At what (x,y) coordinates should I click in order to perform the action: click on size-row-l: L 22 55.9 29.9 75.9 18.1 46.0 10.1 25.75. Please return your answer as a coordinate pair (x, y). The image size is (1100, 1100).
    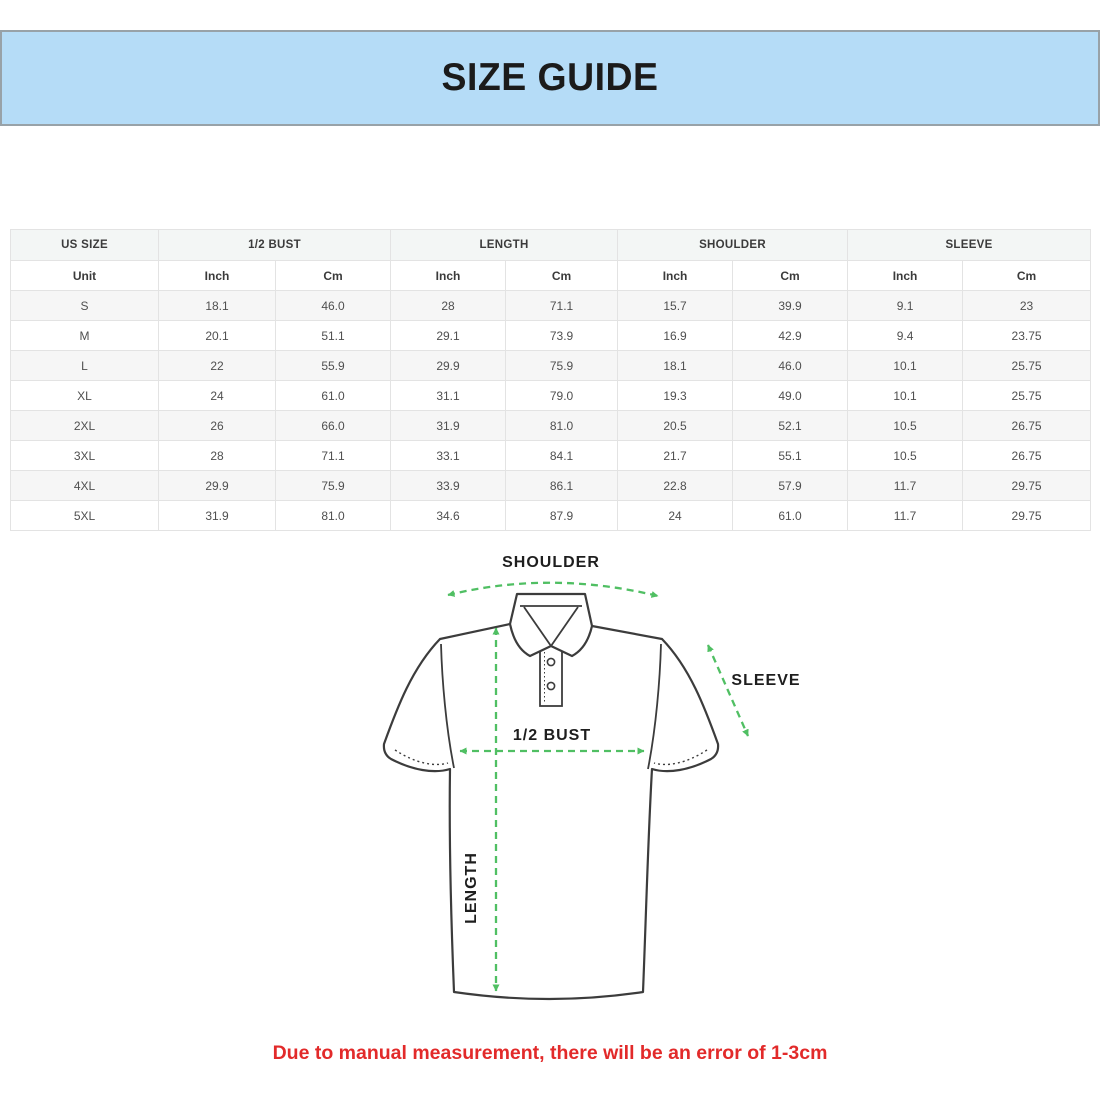
    Looking at the image, I should click on (551, 365).